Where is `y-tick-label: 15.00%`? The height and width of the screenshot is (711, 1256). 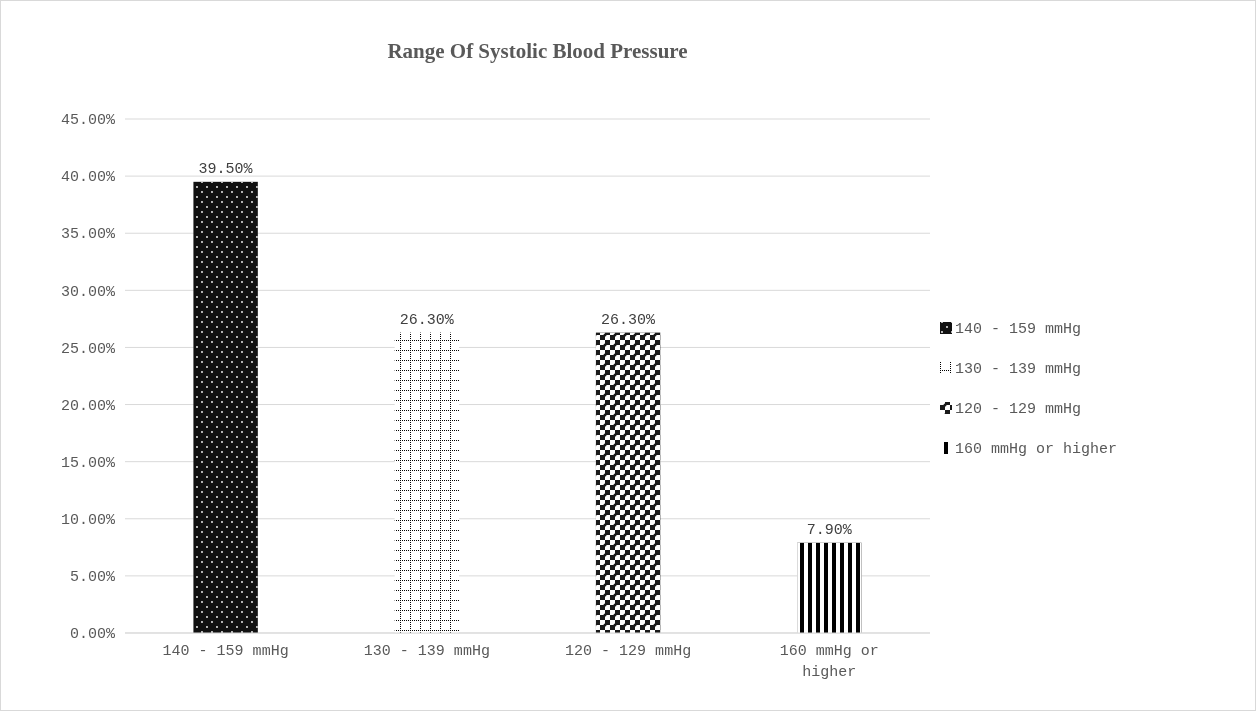
y-tick-label: 15.00% is located at coordinates (88, 463).